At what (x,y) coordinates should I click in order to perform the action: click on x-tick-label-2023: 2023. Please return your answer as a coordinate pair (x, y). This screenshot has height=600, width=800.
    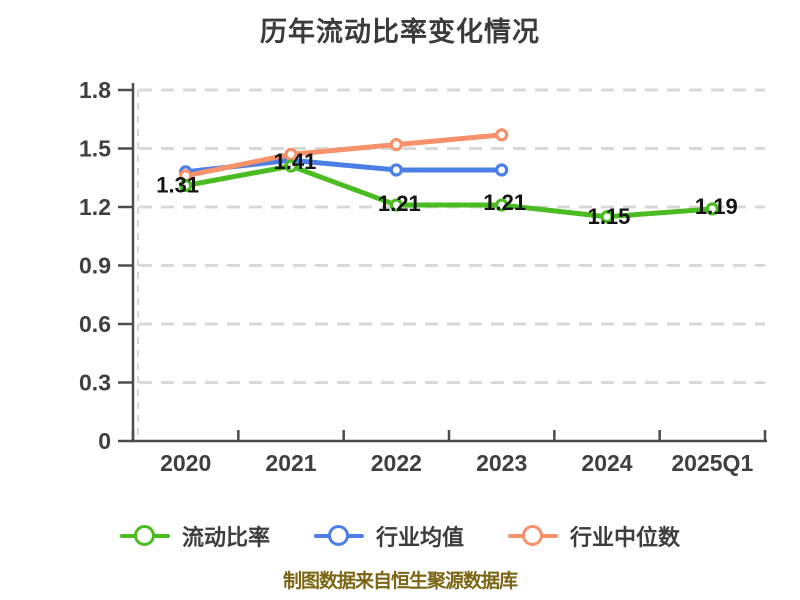
    Looking at the image, I should click on (501, 463).